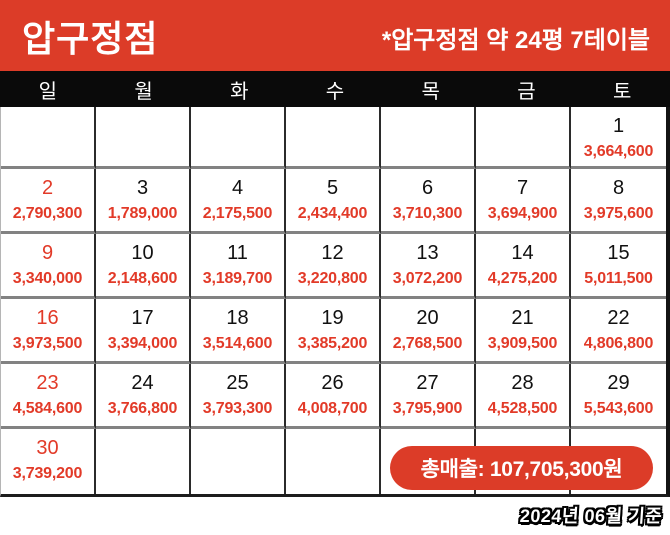  I want to click on day-number: 9, so click(47, 253).